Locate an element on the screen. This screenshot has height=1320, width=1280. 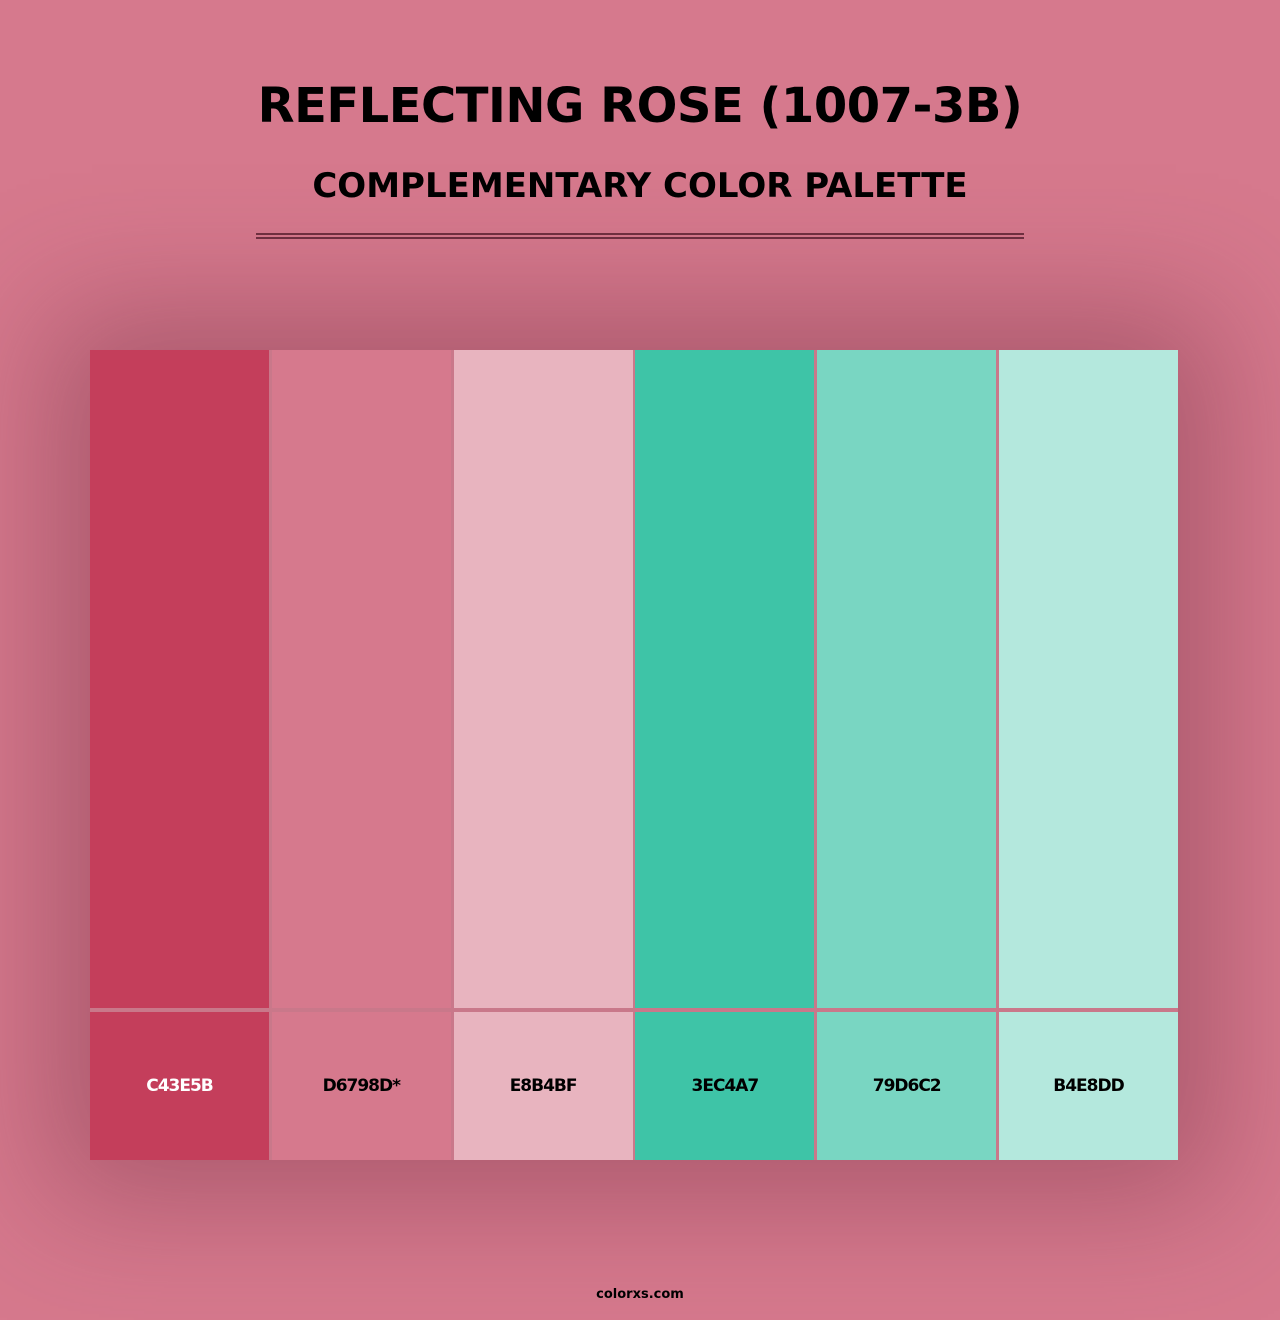
color-hex-label: C43E5B is located at coordinates (179, 1086).